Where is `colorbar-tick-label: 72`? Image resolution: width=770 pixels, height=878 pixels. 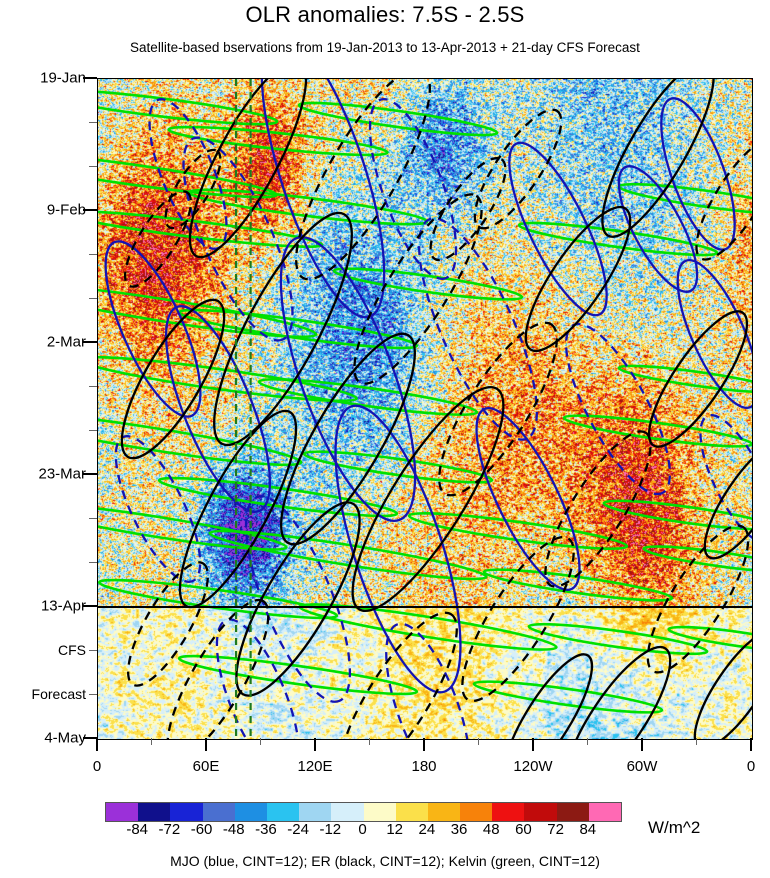 colorbar-tick-label: 72 is located at coordinates (555, 829).